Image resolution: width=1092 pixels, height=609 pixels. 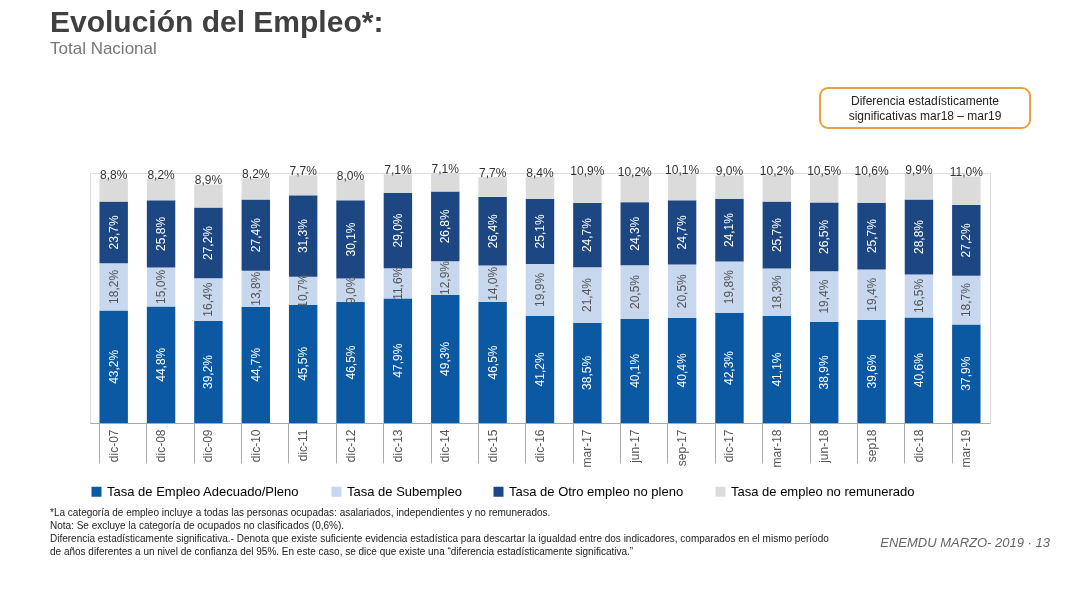 What do you see at coordinates (871, 446) in the screenshot?
I see `x-tick-label: sep18` at bounding box center [871, 446].